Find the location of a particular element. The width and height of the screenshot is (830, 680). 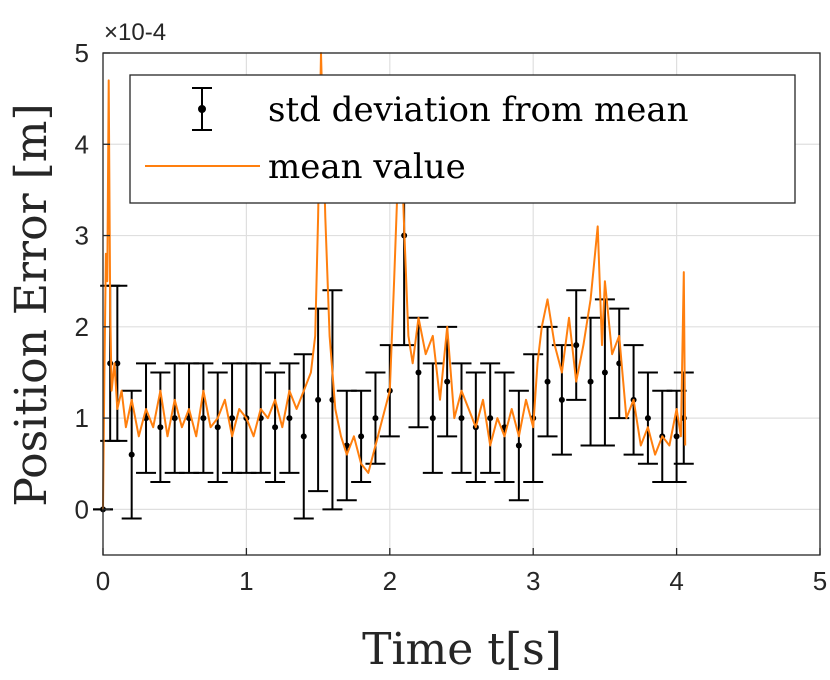

y-tick-label: 1 is located at coordinates (82, 418).